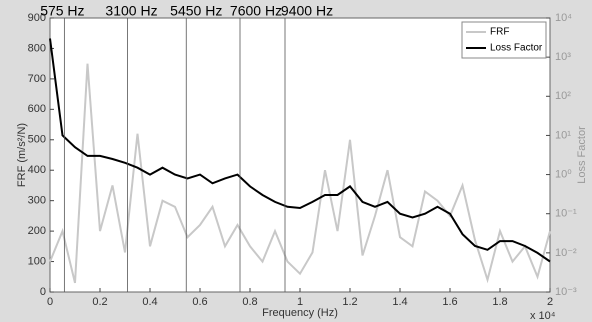 The image size is (592, 322). I want to click on x-tick-label: 0.8, so click(249, 302).